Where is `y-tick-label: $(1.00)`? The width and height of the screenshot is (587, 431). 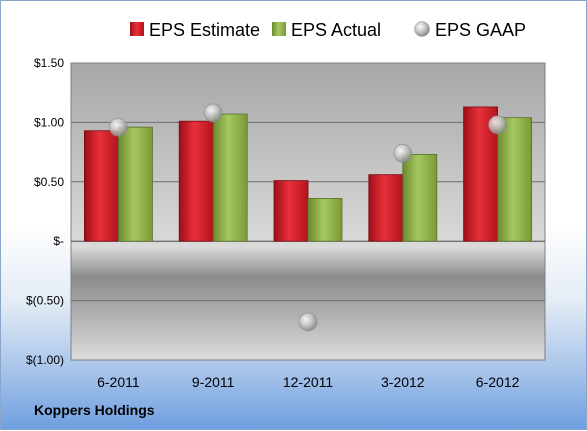
y-tick-label: $(1.00) is located at coordinates (45, 360).